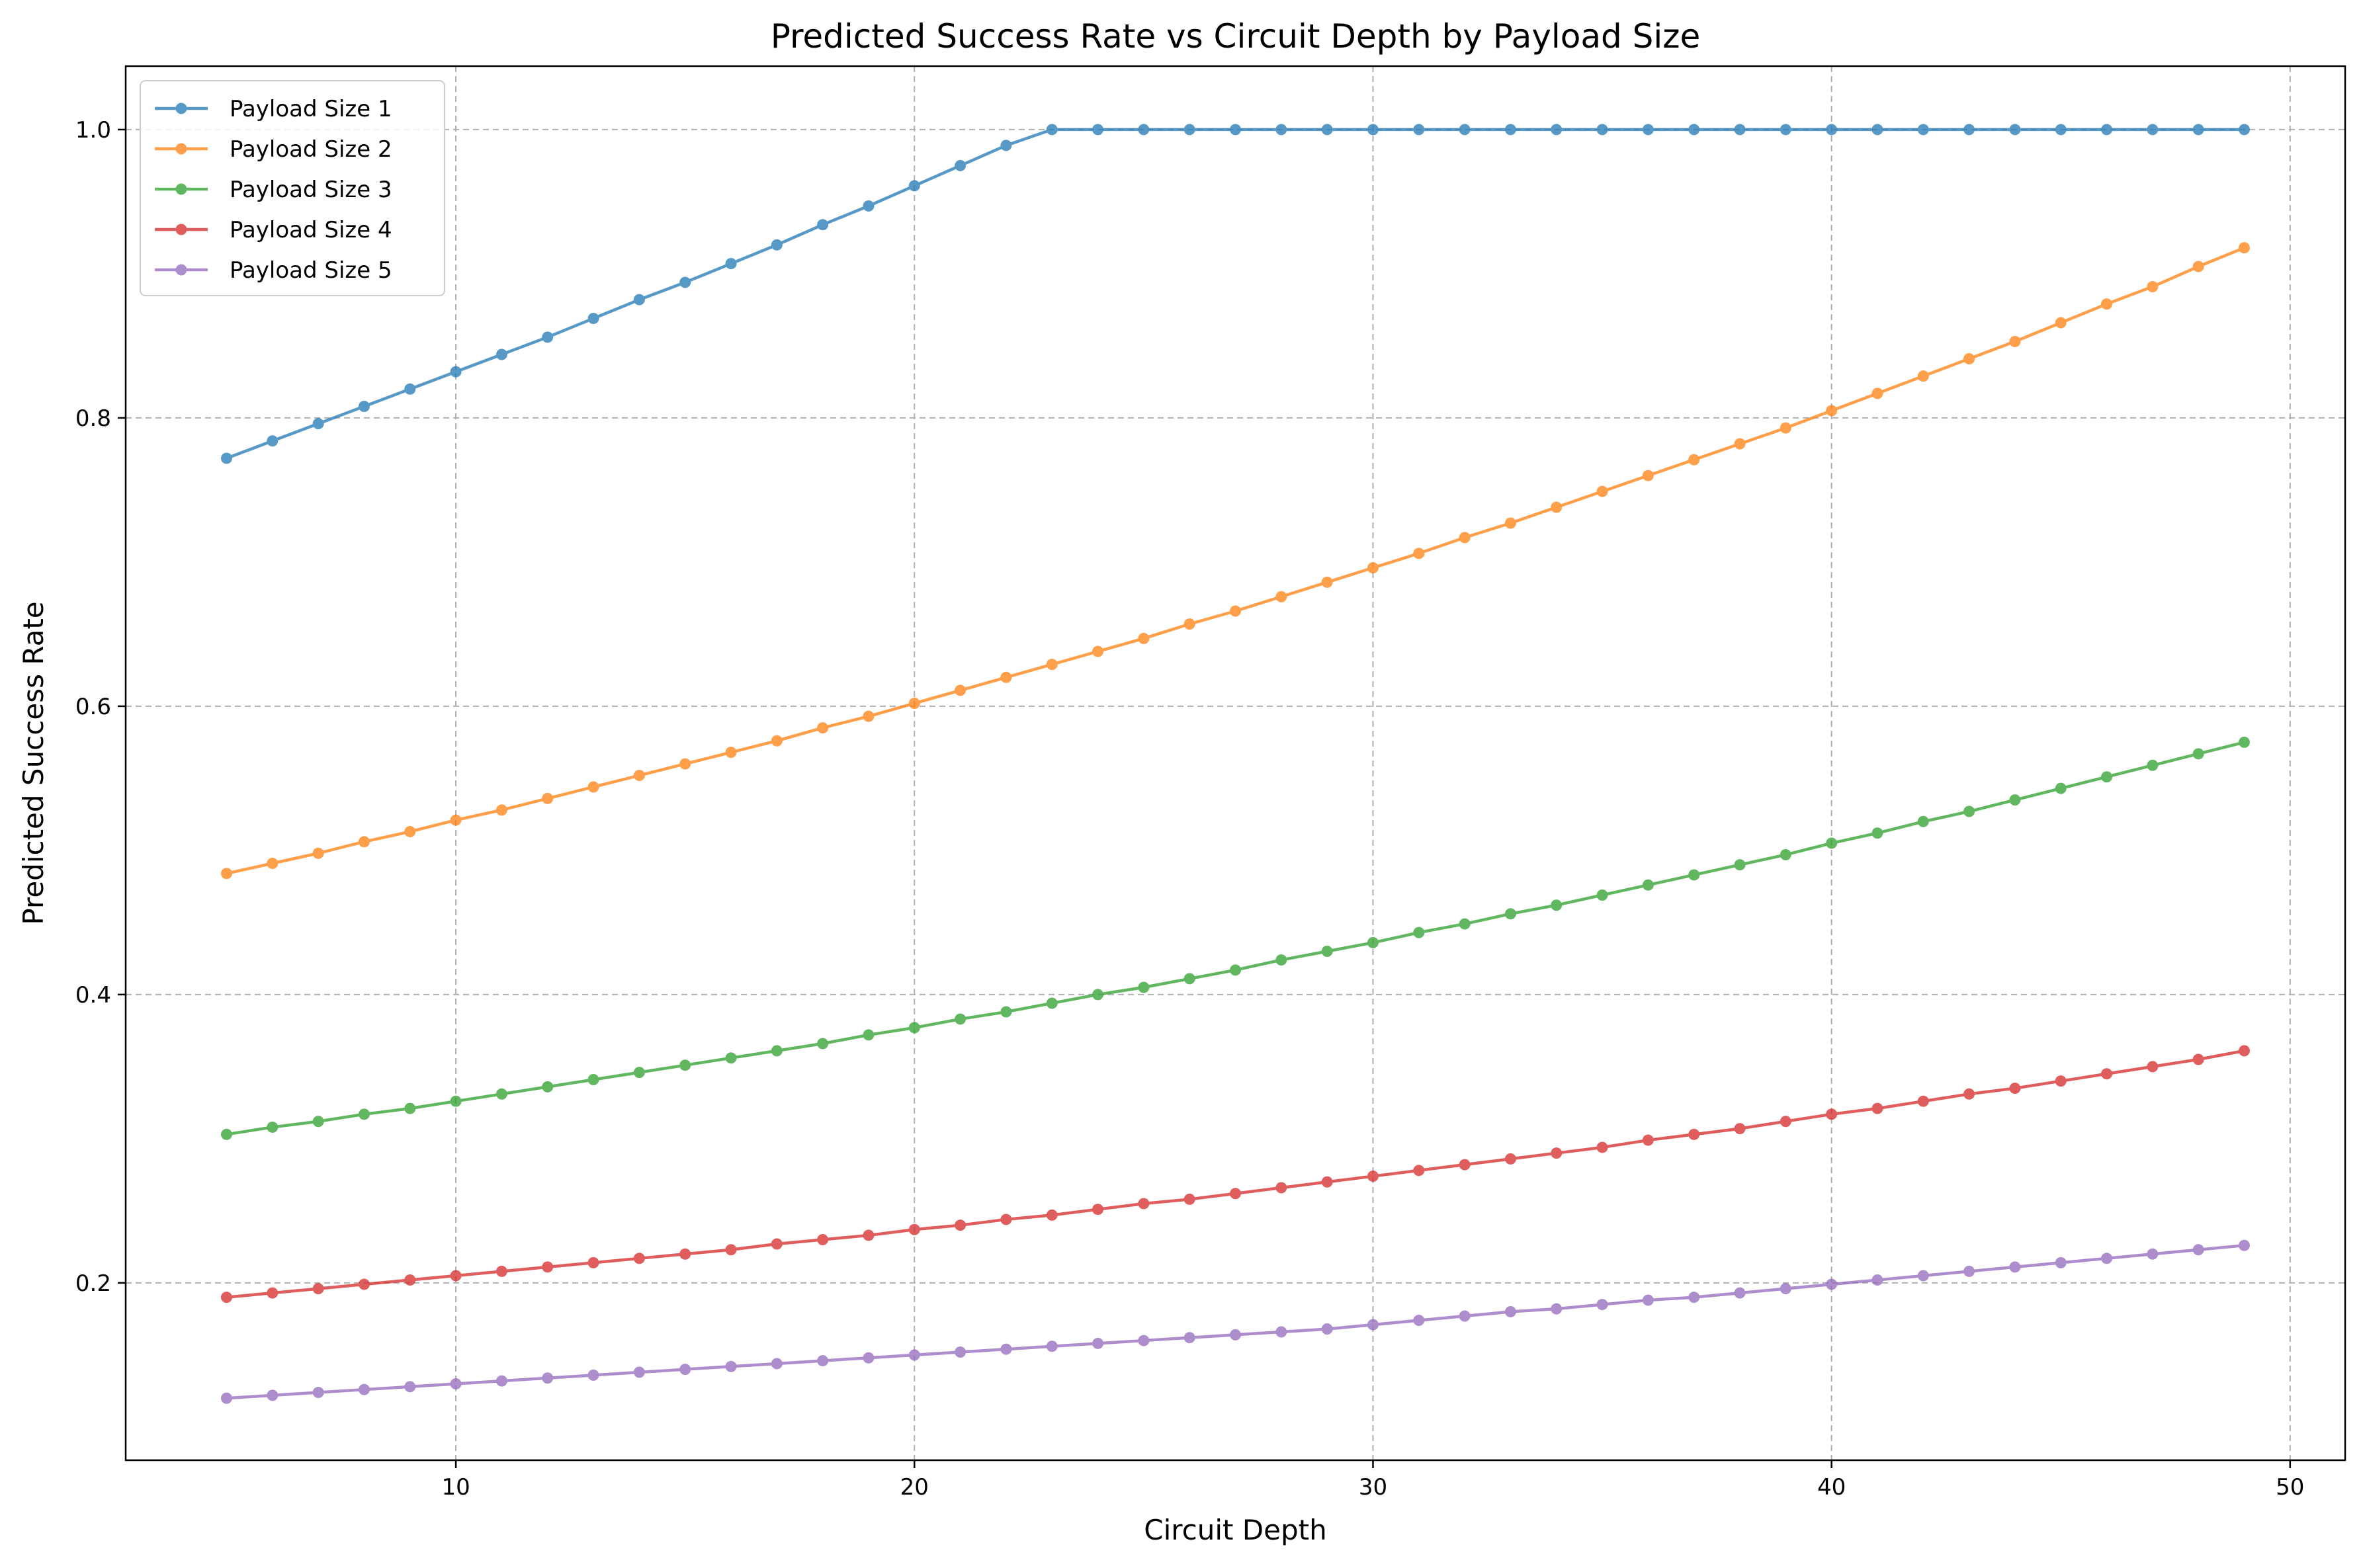 The width and height of the screenshot is (2363, 1568). Describe the element at coordinates (93, 995) in the screenshot. I see `y-tick-label: 0.4` at that location.